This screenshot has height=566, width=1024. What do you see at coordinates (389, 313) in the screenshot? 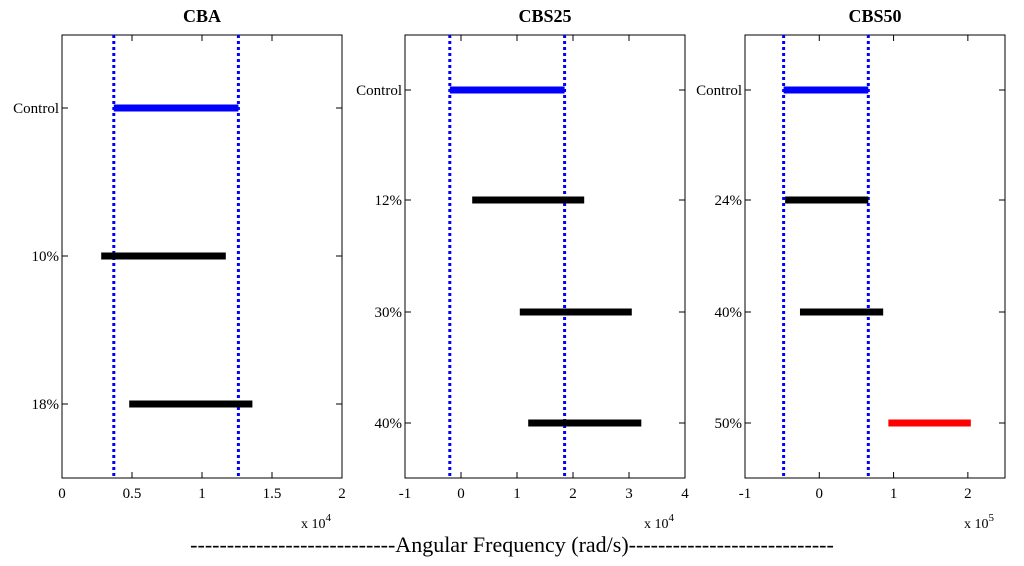
I see `y-tick-label: 30%` at bounding box center [389, 313].